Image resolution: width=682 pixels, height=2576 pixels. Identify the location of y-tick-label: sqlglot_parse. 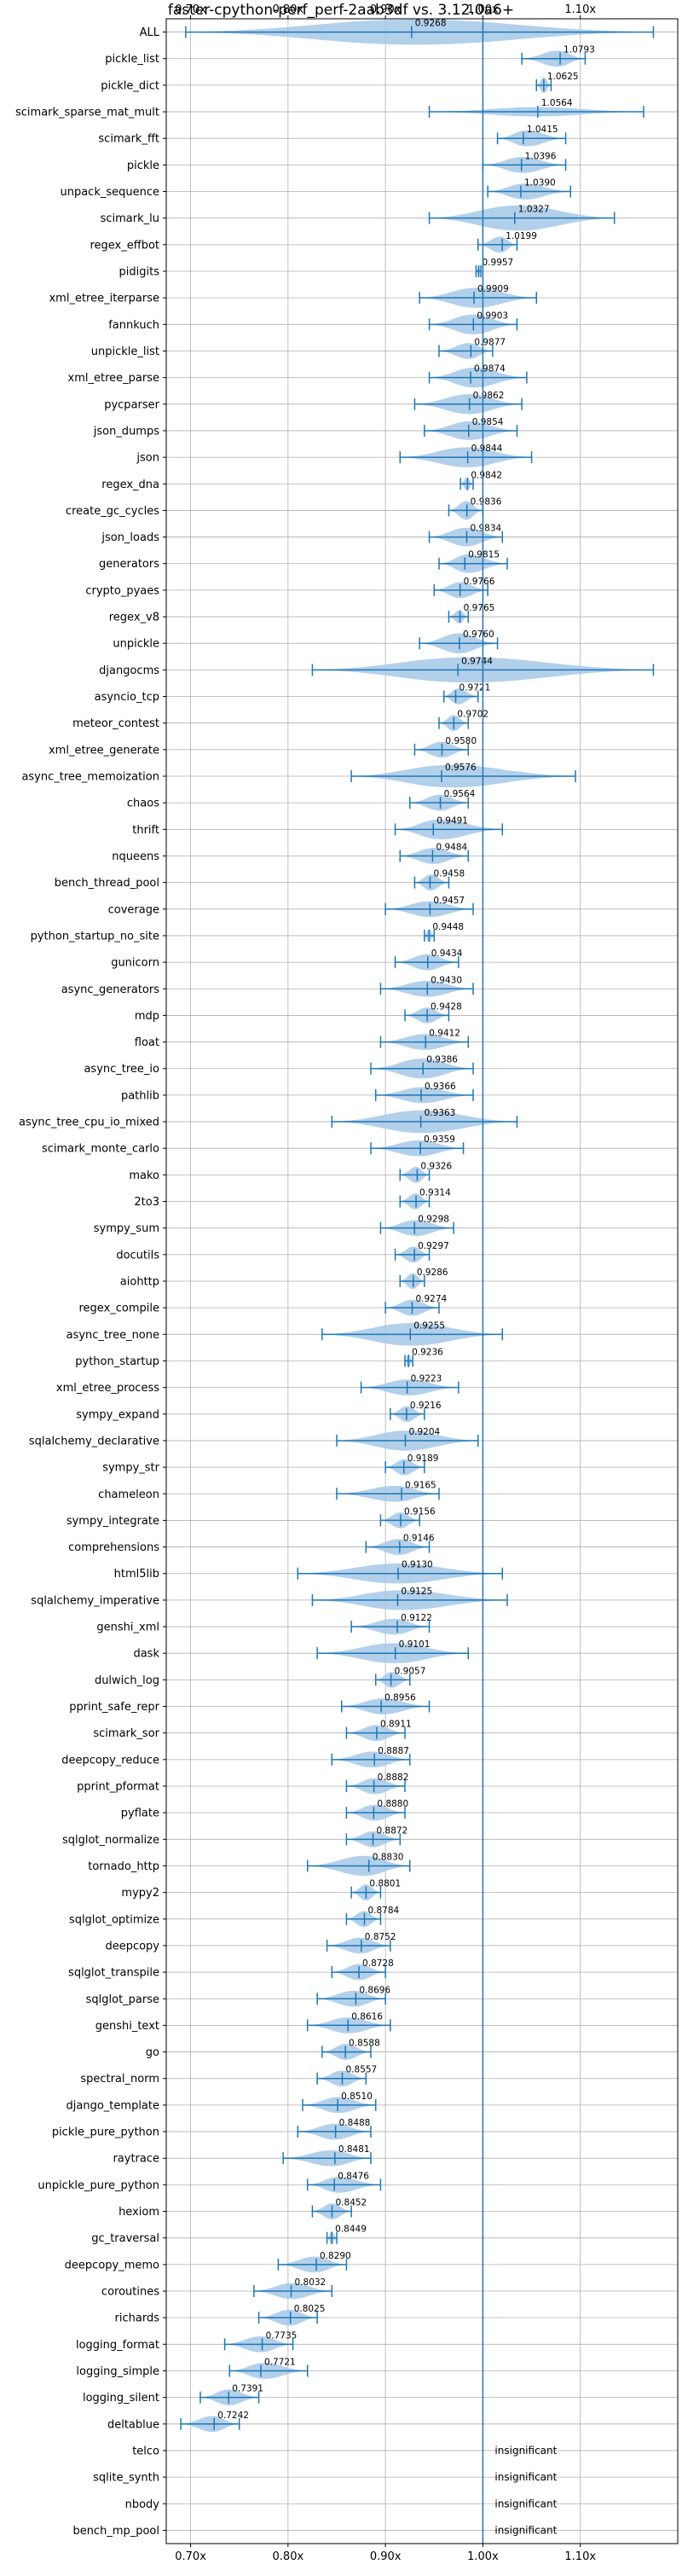
(123, 1999).